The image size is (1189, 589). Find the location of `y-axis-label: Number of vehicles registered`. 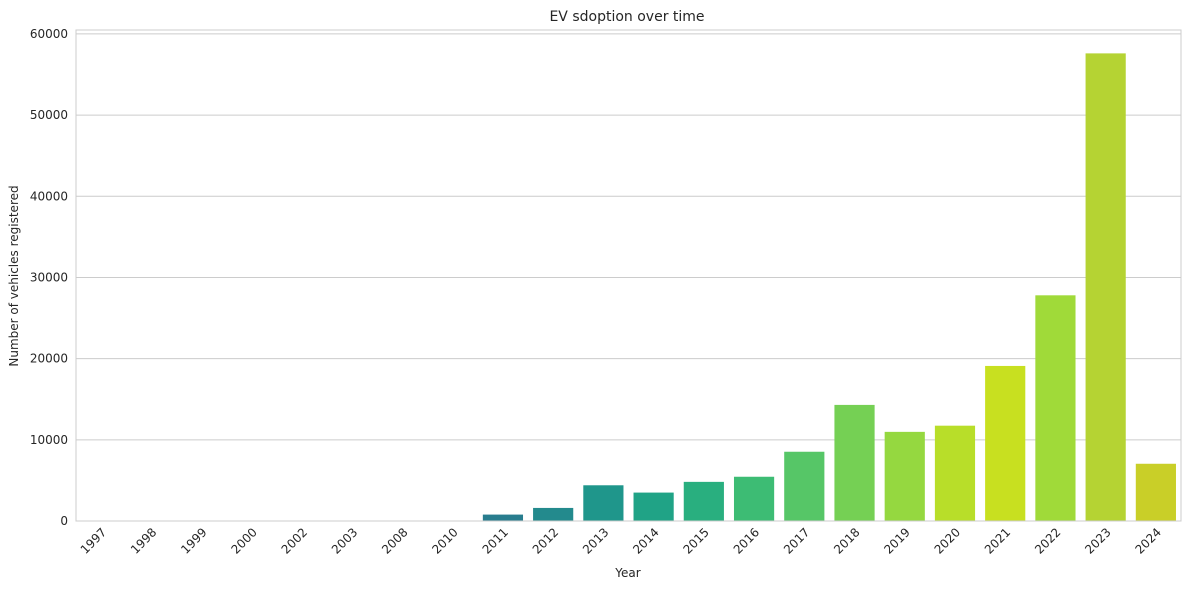

y-axis-label: Number of vehicles registered is located at coordinates (14, 275).